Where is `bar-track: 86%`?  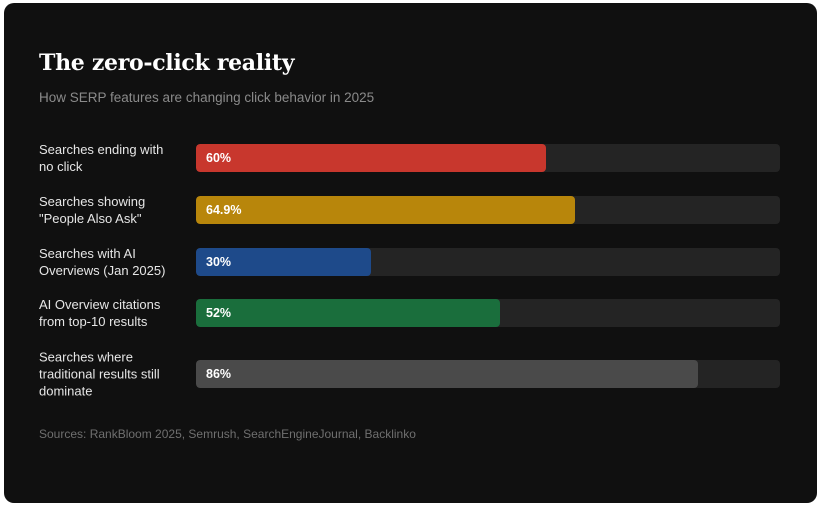 bar-track: 86% is located at coordinates (488, 374).